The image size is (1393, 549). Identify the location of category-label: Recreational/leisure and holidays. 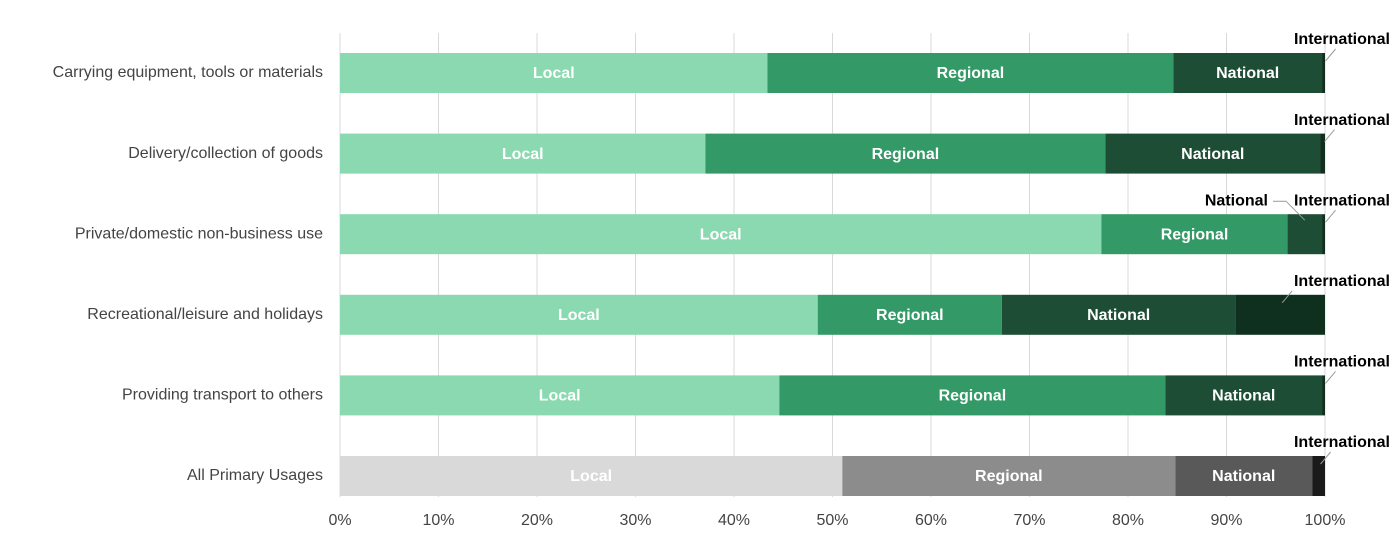
(205, 314).